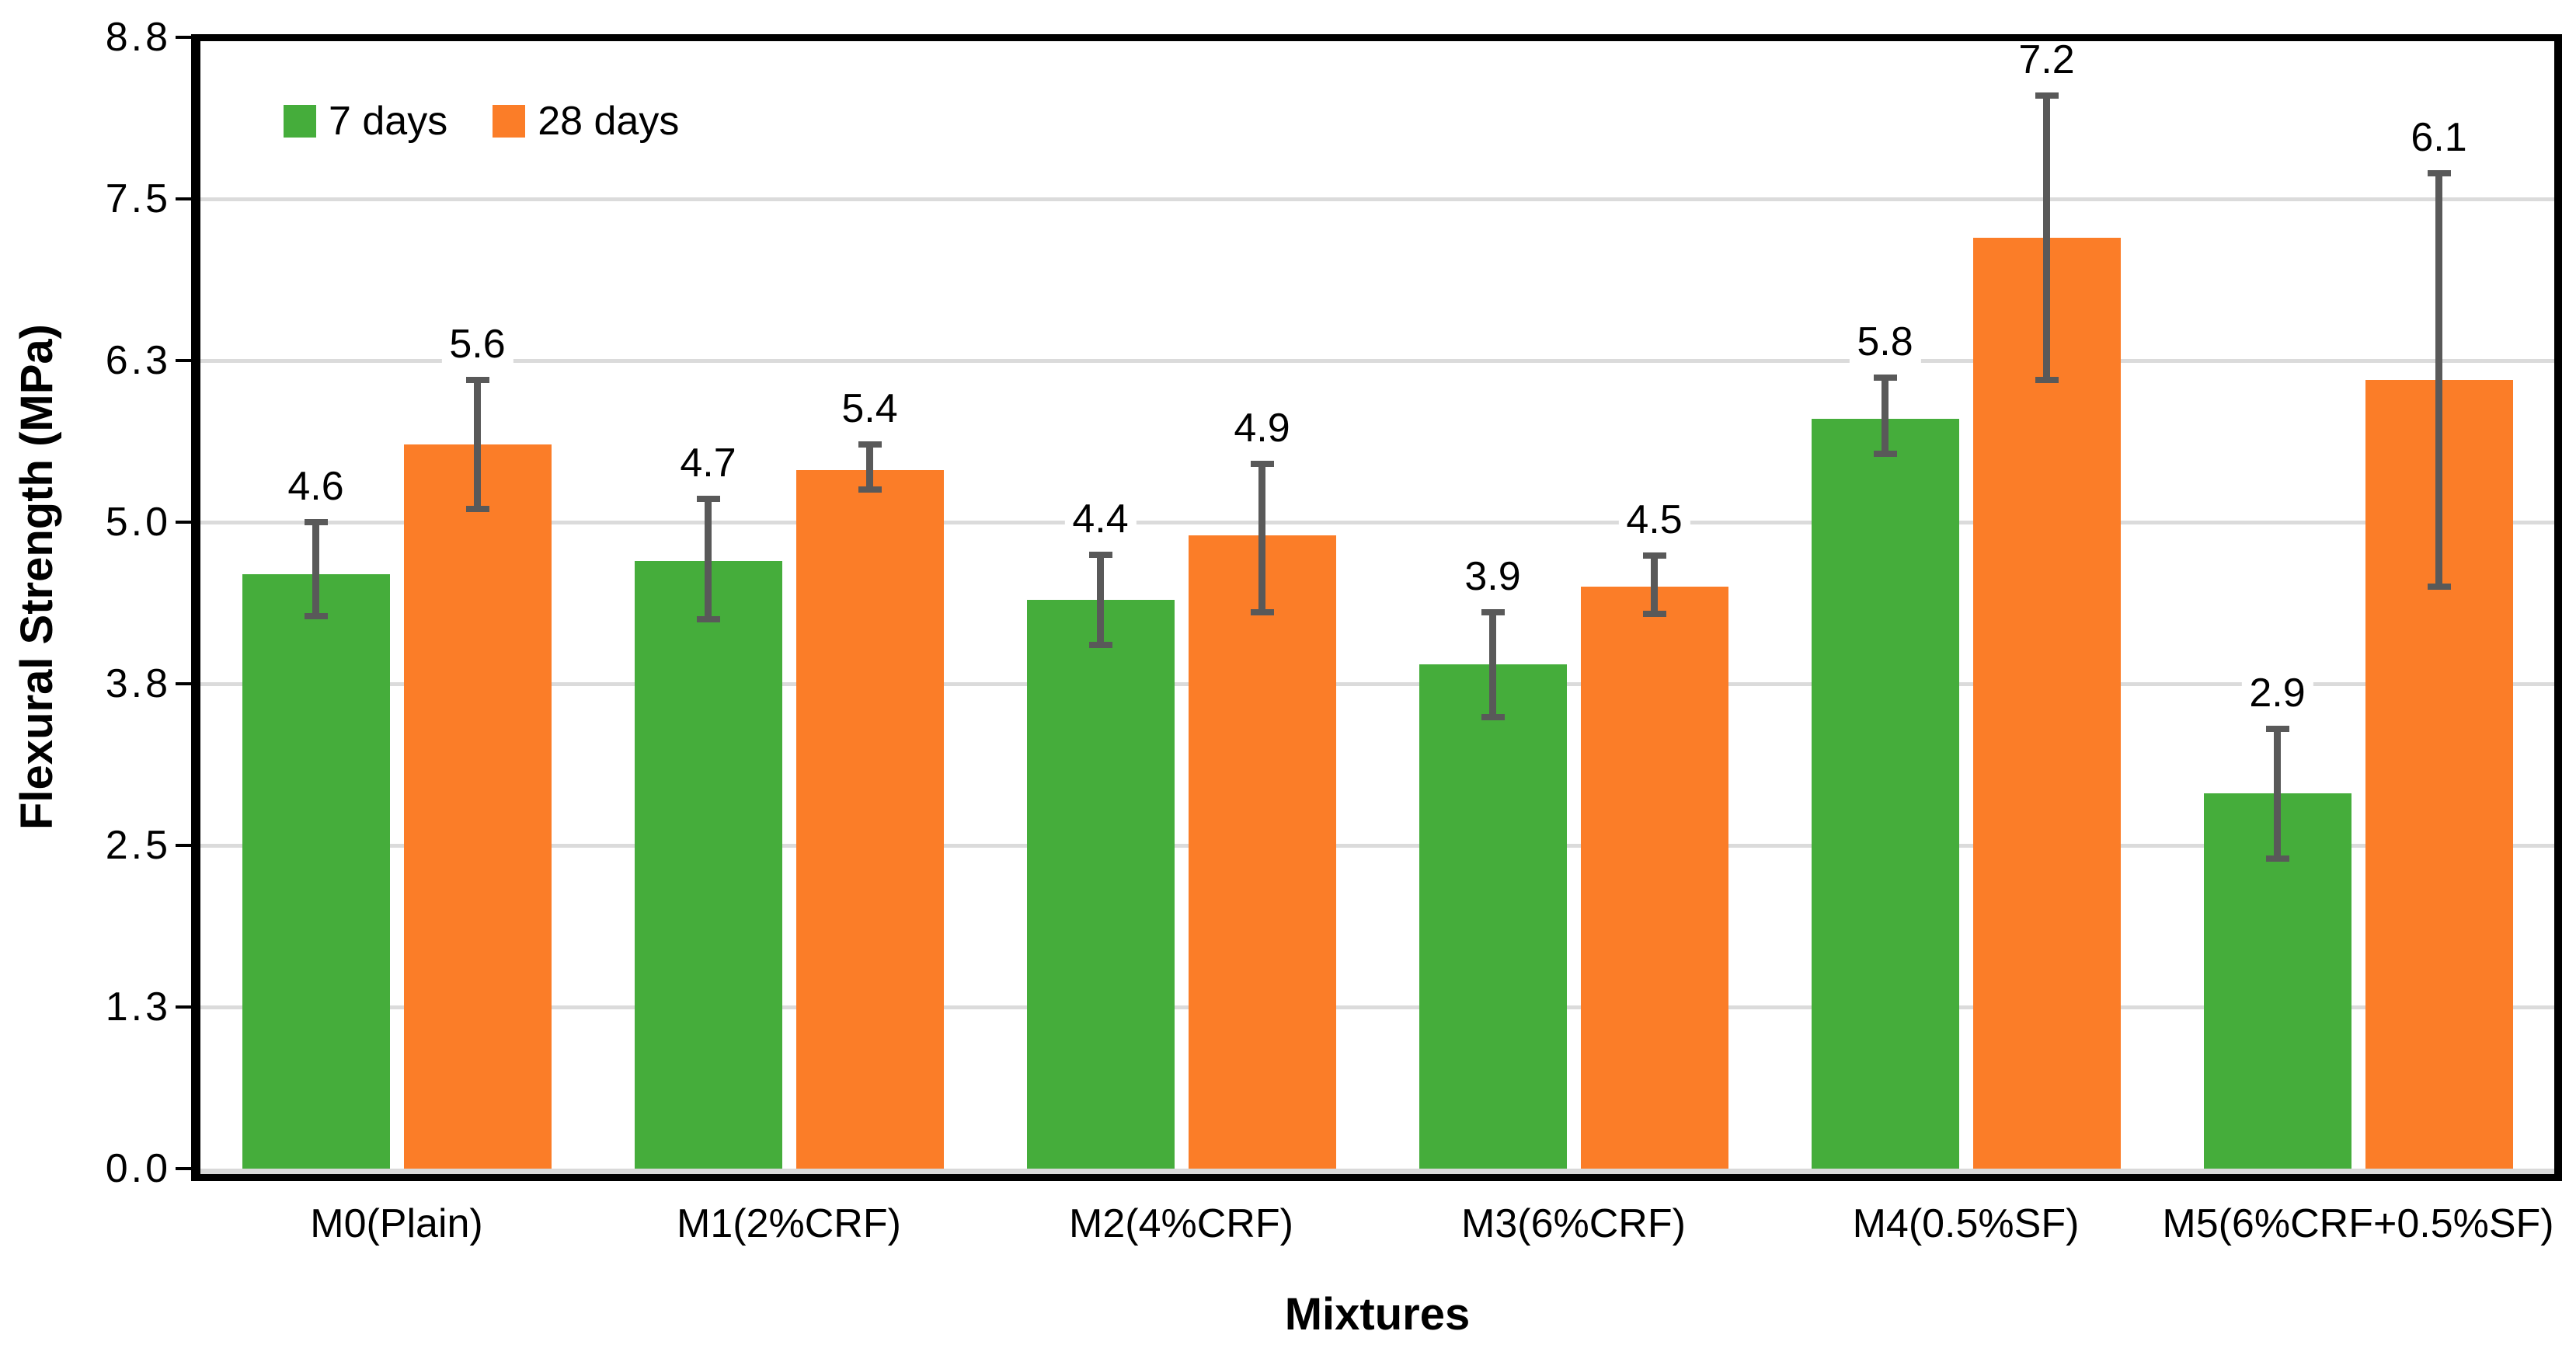 This screenshot has height=1352, width=2576. I want to click on y-tick-label: 6.3, so click(138, 360).